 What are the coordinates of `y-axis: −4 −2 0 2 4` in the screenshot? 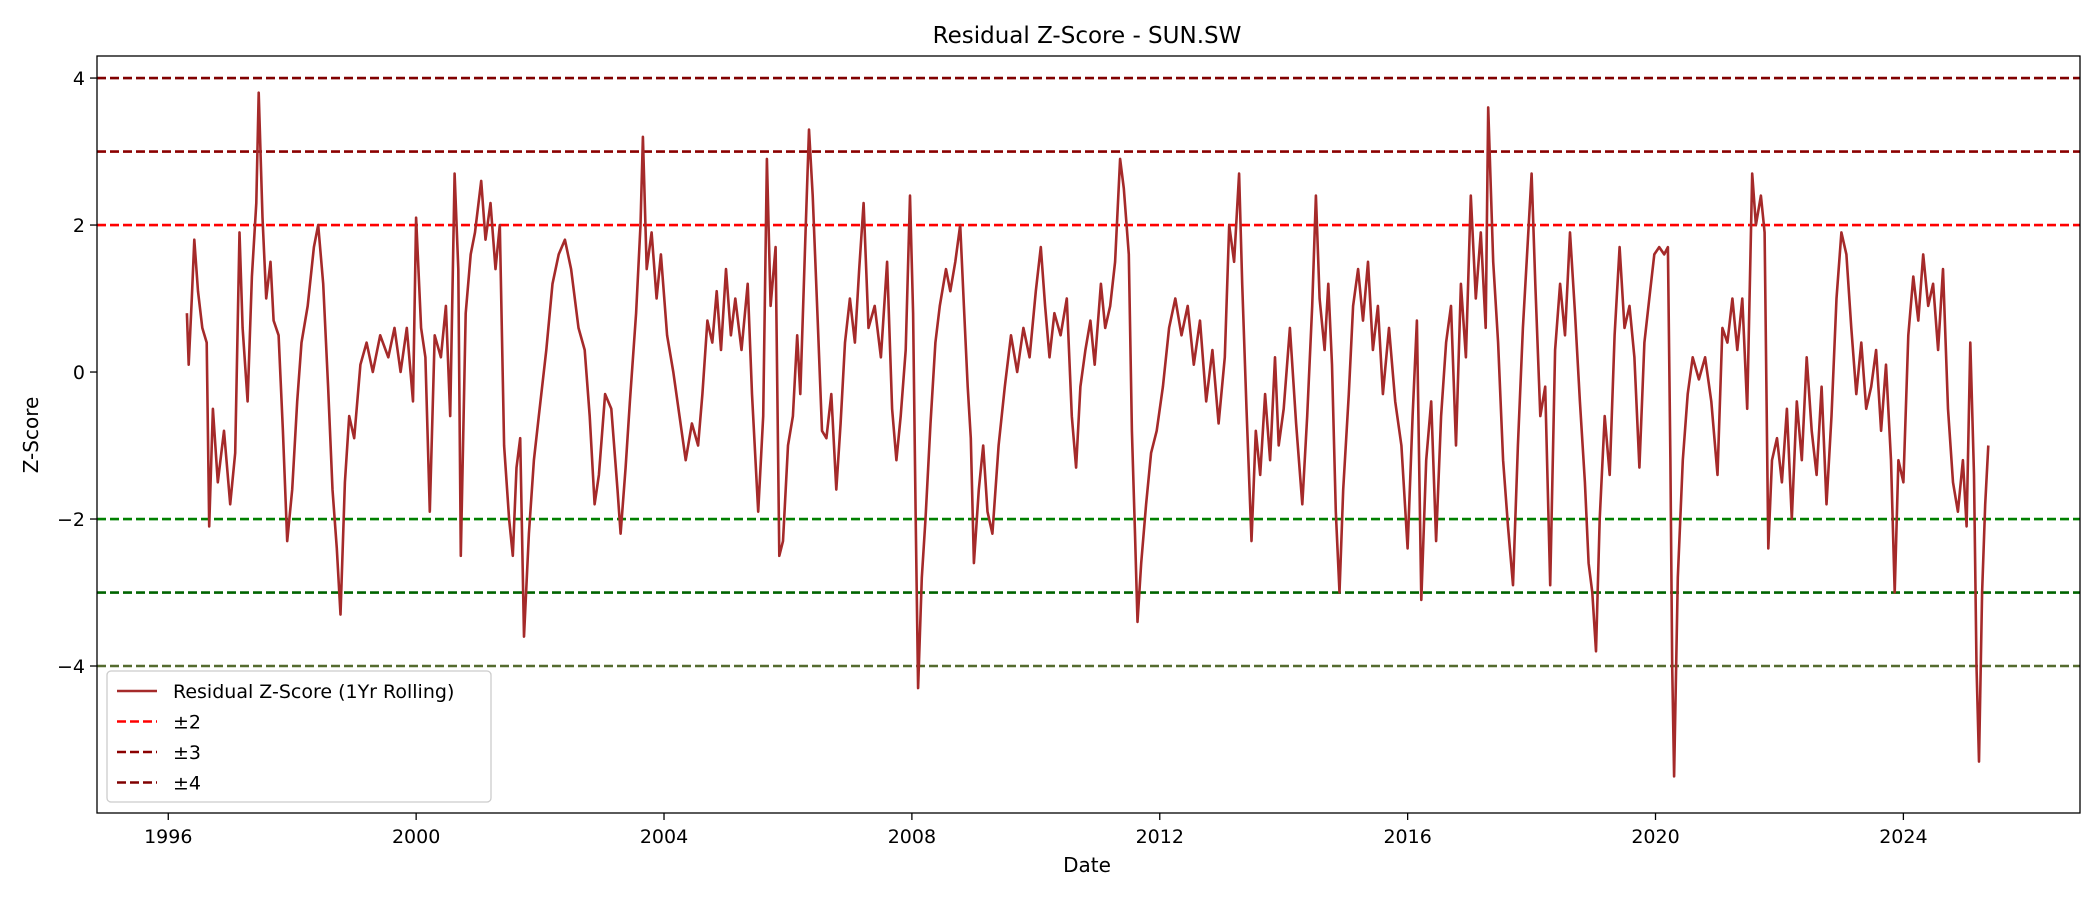 It's located at (77, 373).